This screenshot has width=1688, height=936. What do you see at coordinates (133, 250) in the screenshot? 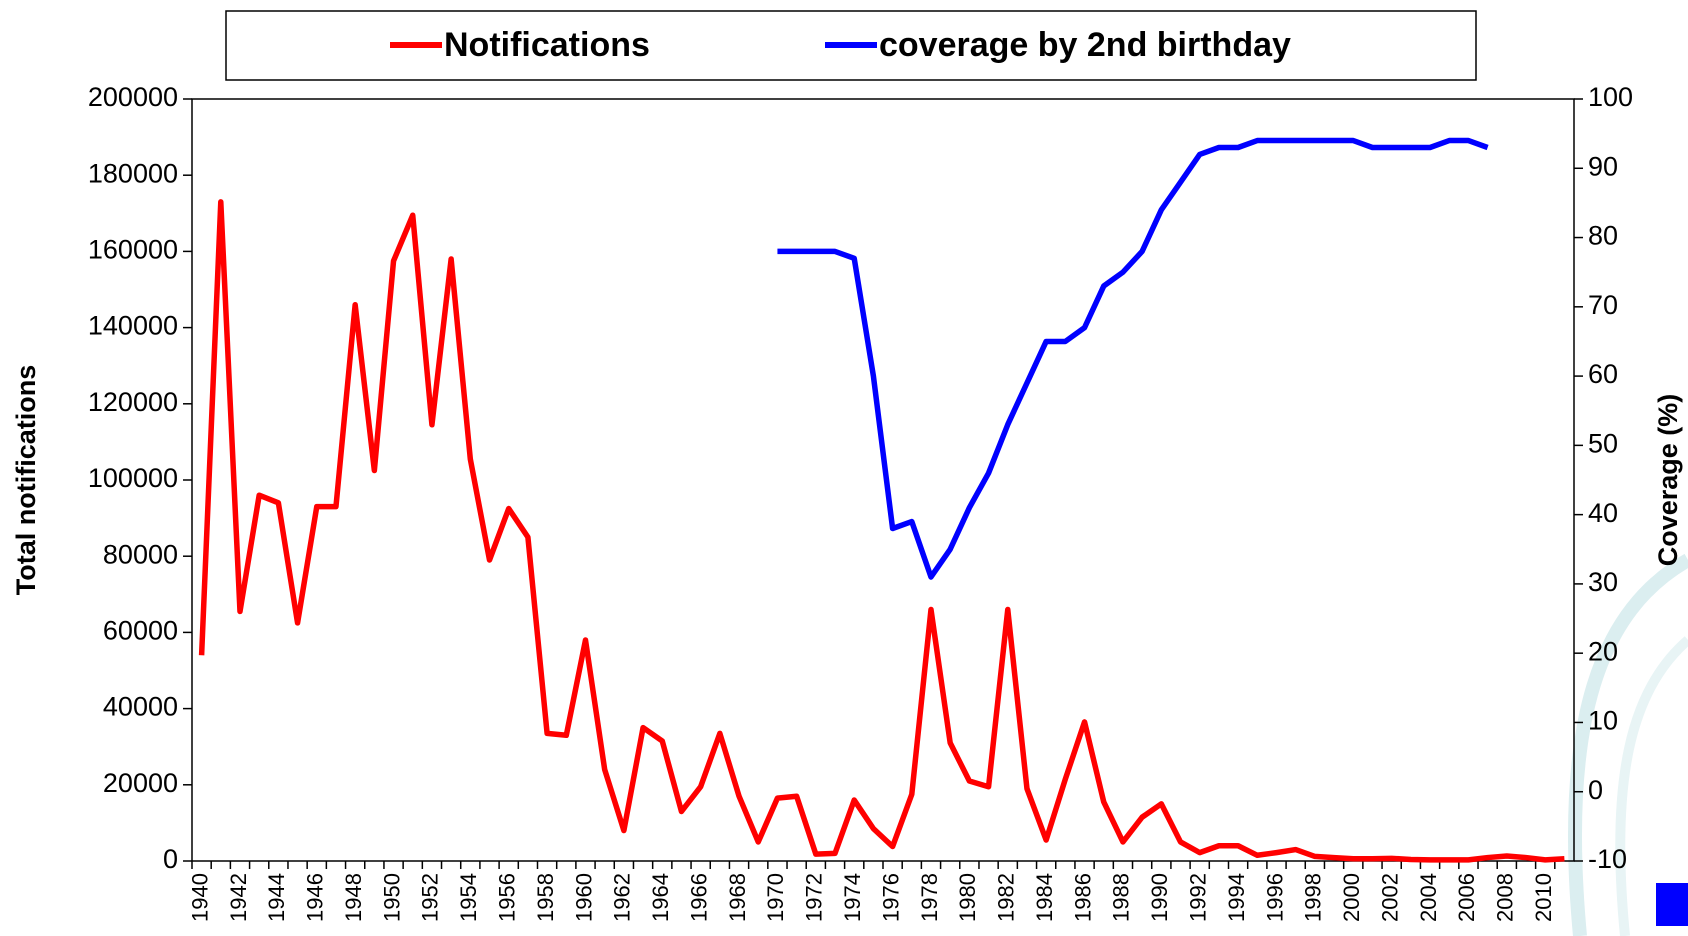
I see `y-tick-label: 160000` at bounding box center [133, 250].